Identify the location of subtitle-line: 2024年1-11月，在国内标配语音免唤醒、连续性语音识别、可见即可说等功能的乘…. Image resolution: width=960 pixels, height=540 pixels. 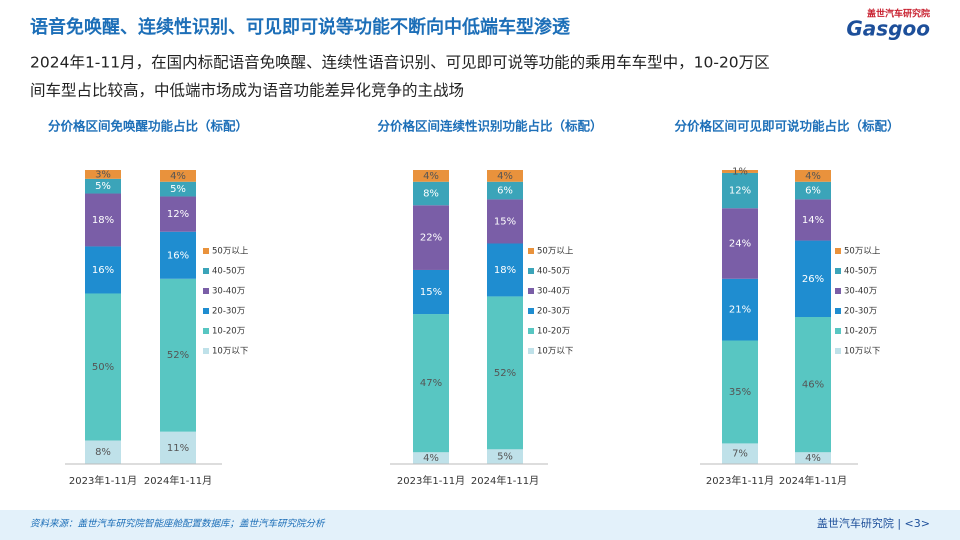
(400, 63).